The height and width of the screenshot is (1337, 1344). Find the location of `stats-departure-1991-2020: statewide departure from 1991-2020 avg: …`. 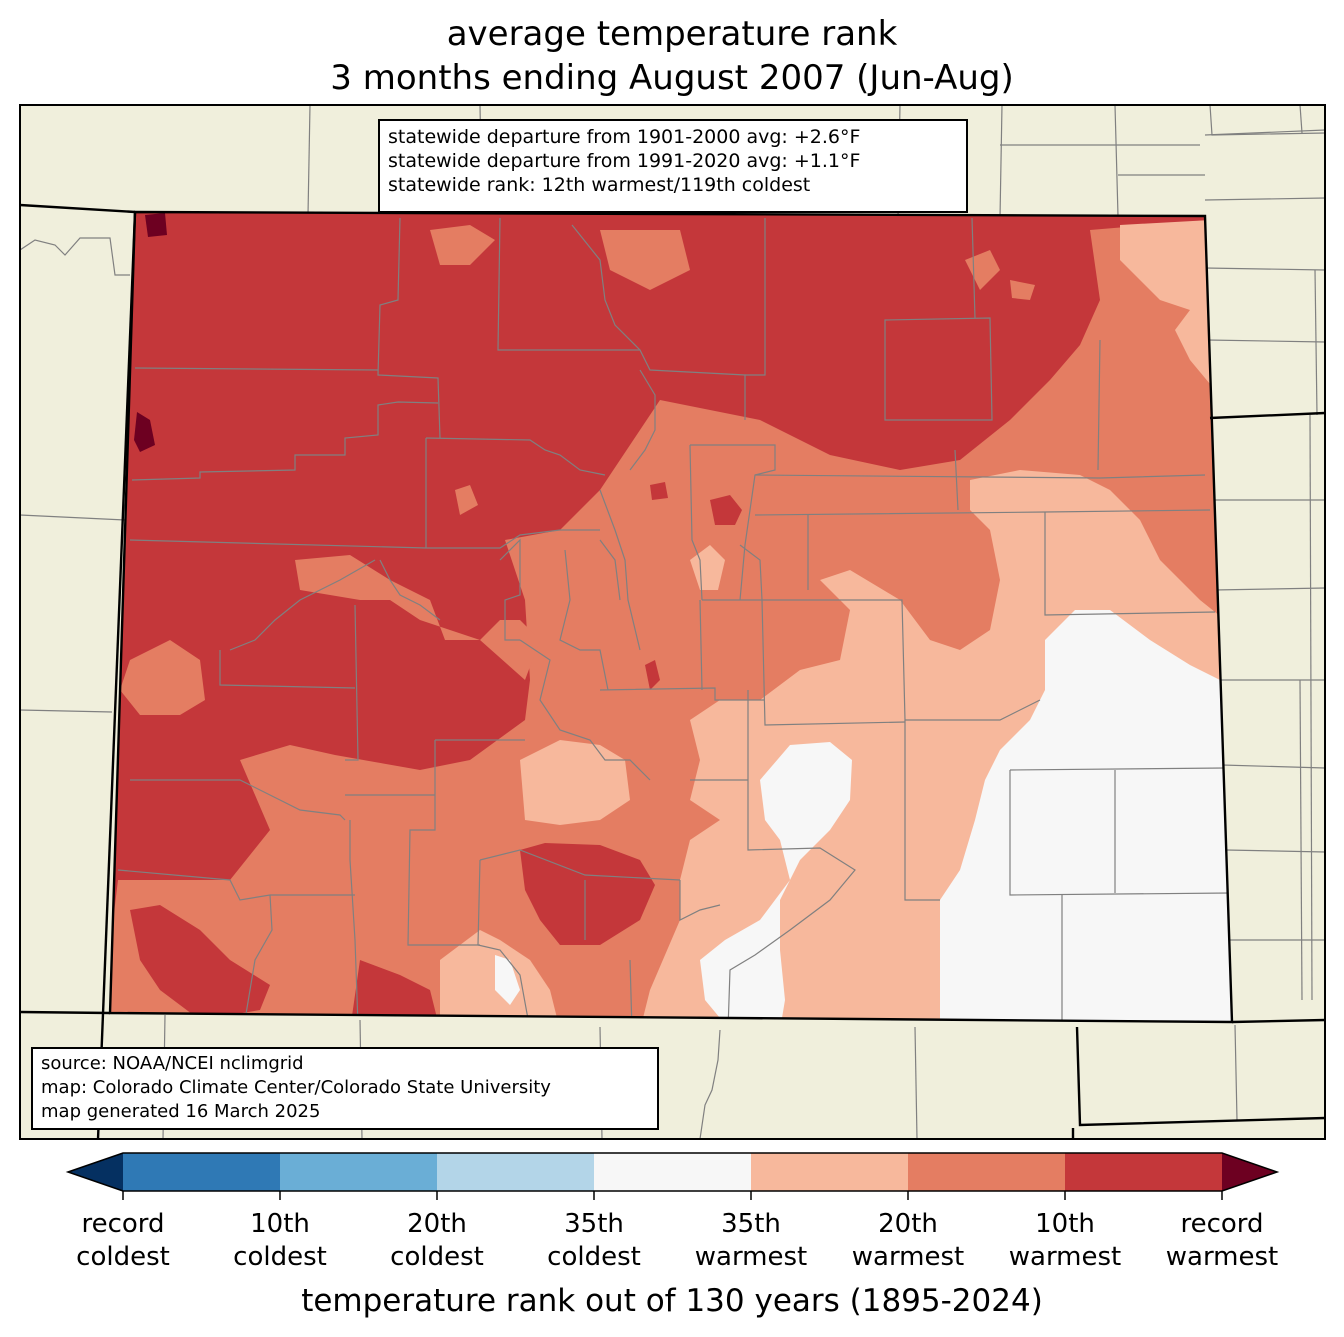

stats-departure-1991-2020: statewide departure from 1991-2020 avg: … is located at coordinates (624, 161).